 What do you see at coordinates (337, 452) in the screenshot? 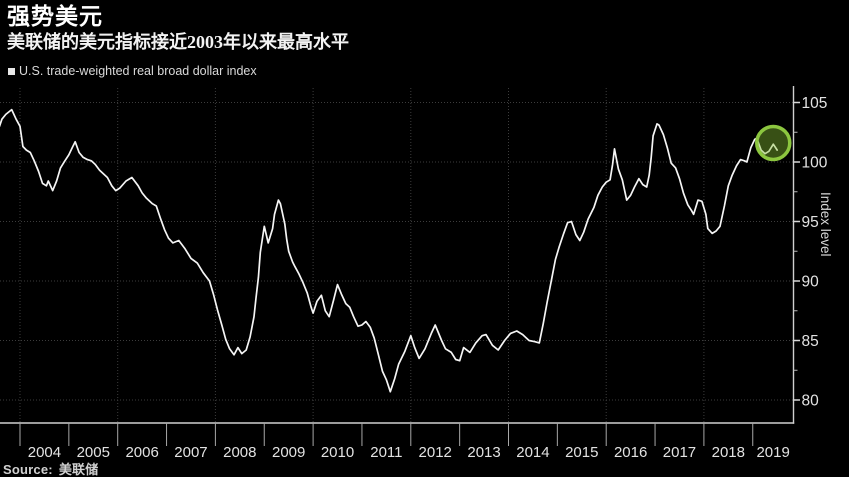
I see `x-tick-label: 2010` at bounding box center [337, 452].